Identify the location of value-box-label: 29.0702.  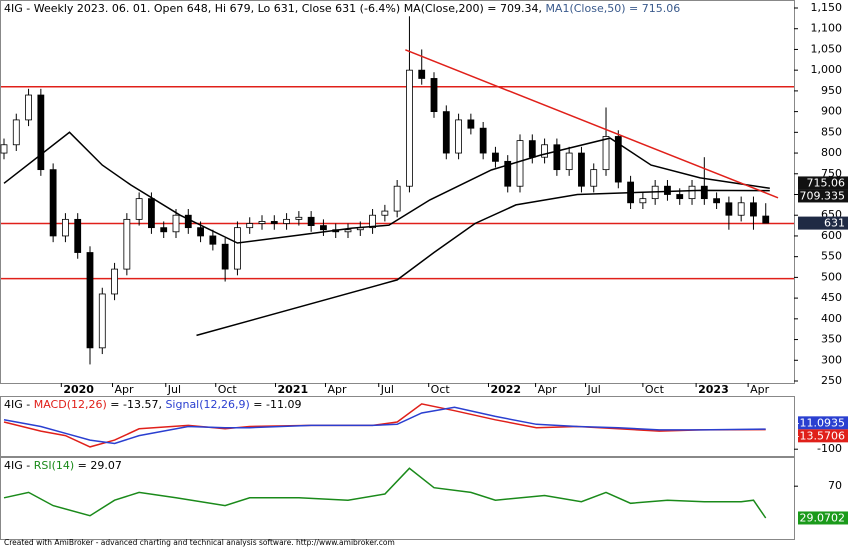
(823, 517).